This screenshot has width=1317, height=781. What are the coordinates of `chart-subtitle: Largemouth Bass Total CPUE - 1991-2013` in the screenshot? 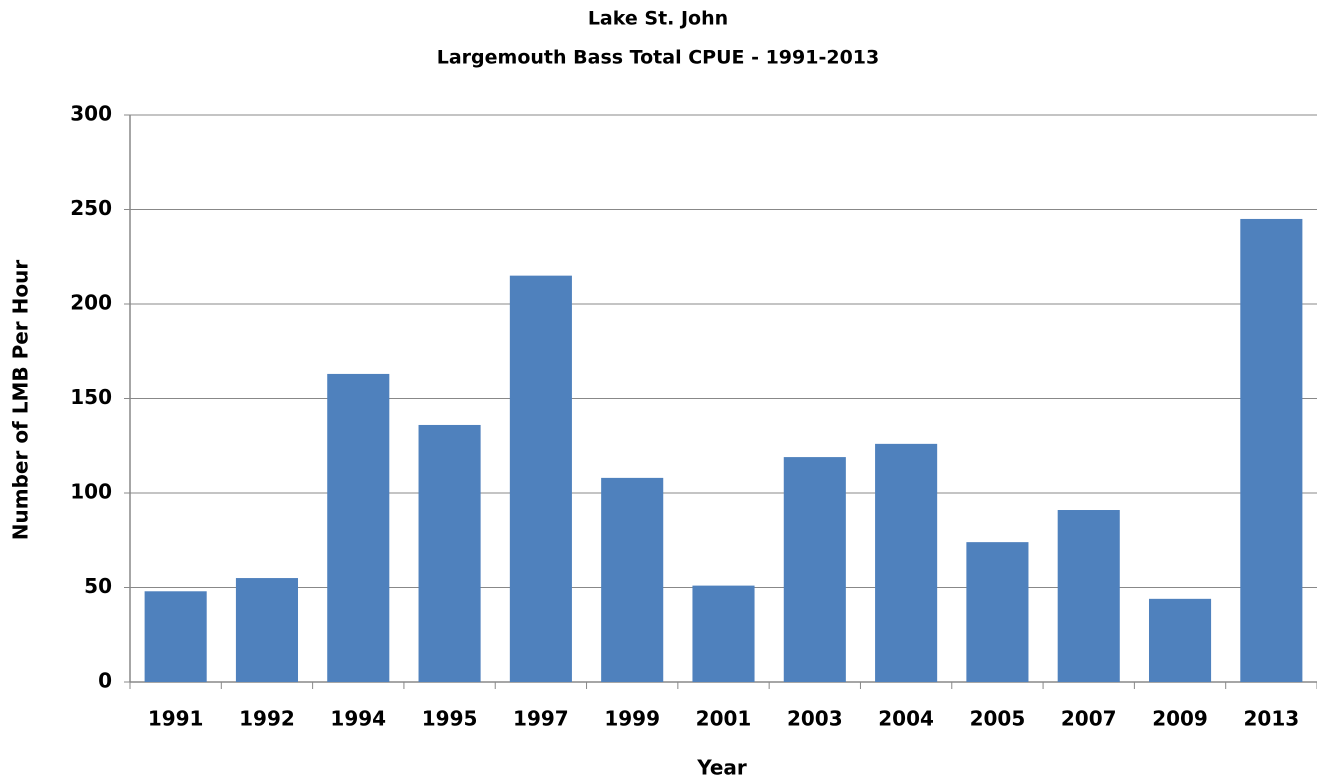 It's located at (658, 58).